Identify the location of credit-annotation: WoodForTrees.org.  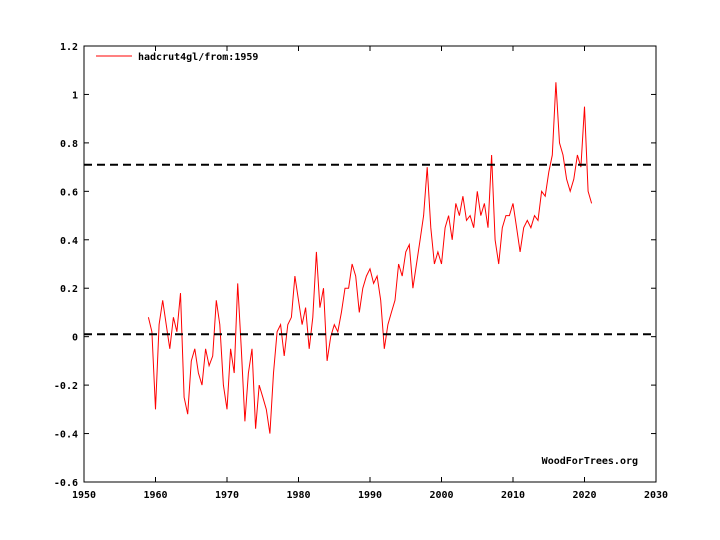
(590, 461).